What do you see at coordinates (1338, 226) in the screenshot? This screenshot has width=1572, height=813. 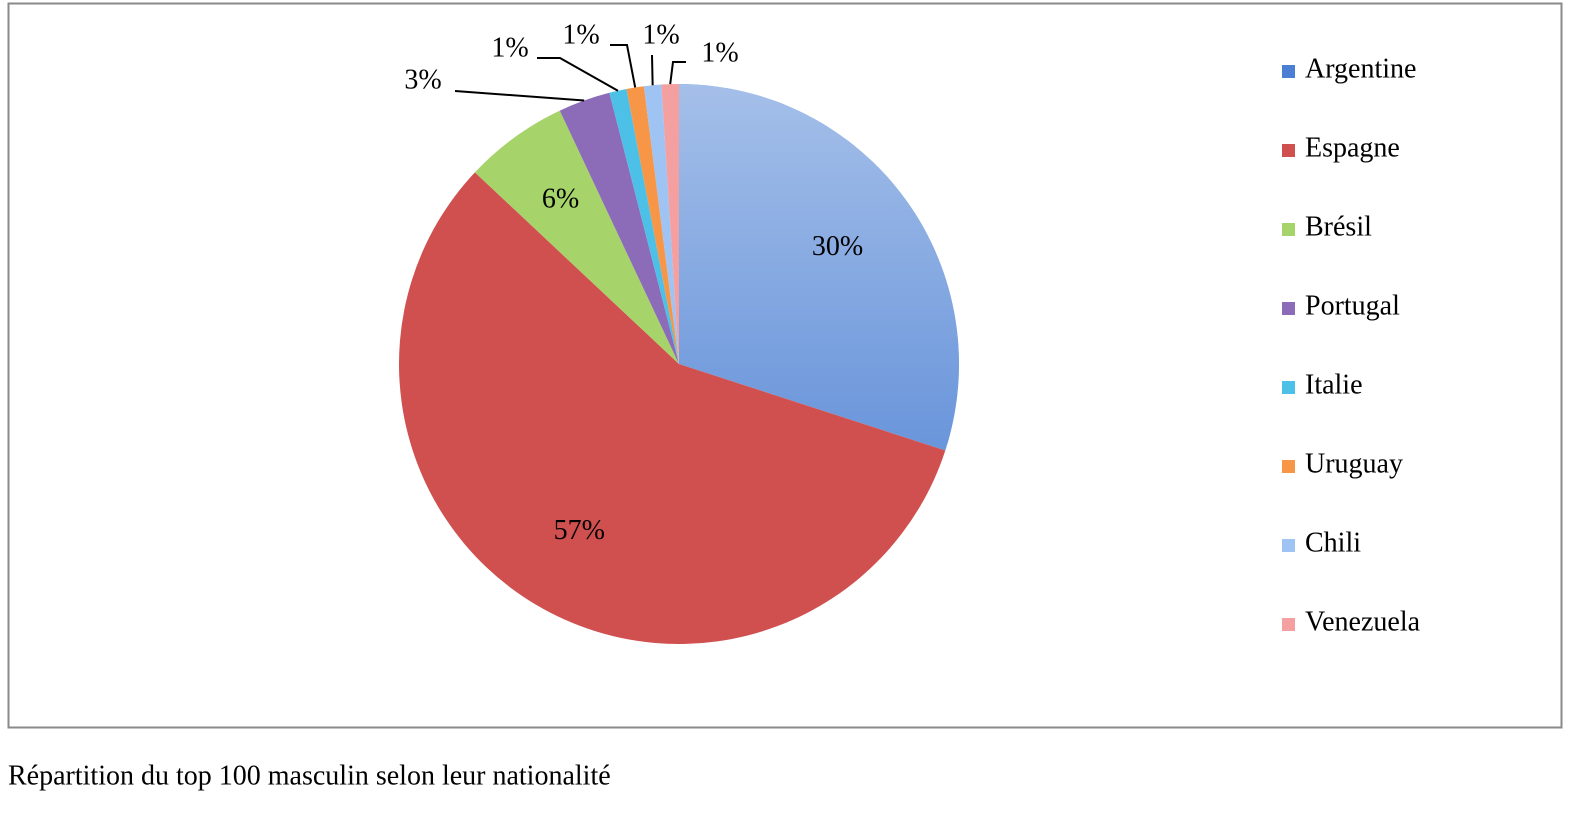 I see `legend-label: Brésil` at bounding box center [1338, 226].